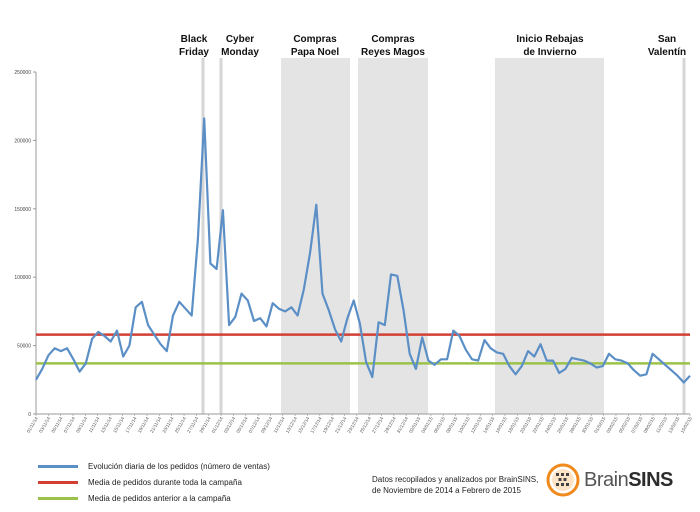 This screenshot has height=512, width=700. Describe the element at coordinates (194, 39) in the screenshot. I see `event-label: Black` at that location.